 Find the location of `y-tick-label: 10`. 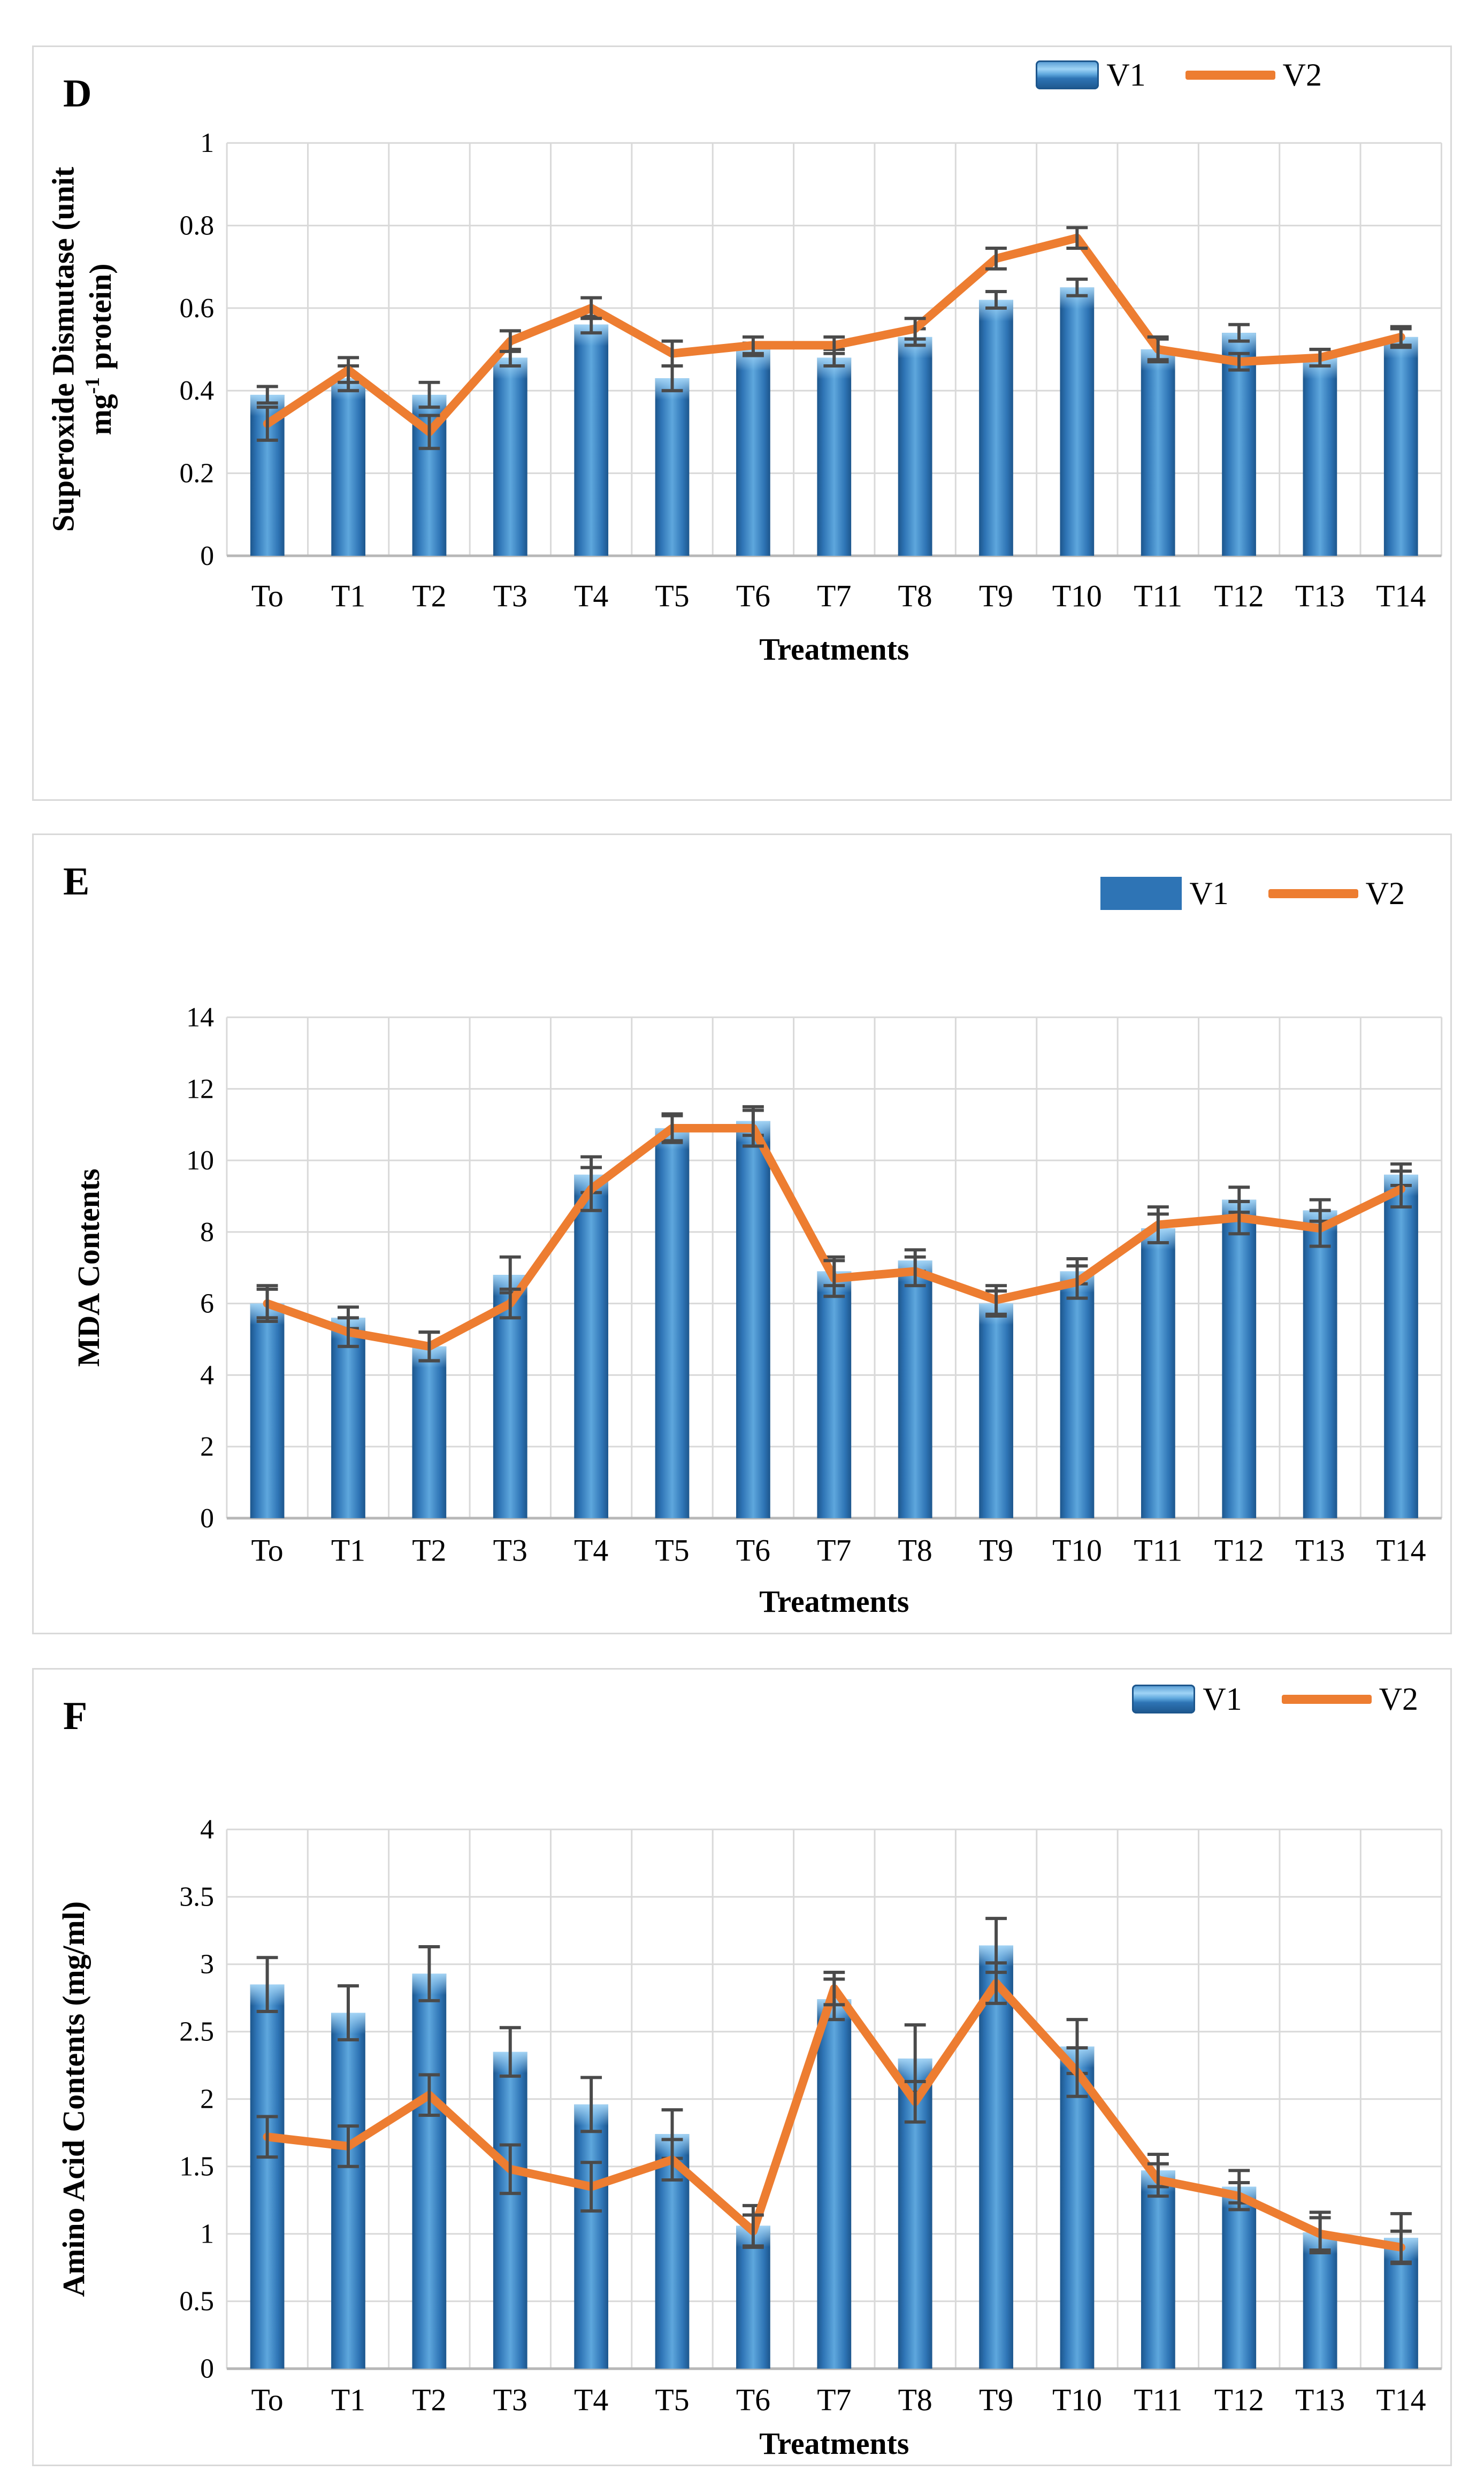

y-tick-label: 10 is located at coordinates (200, 1160).